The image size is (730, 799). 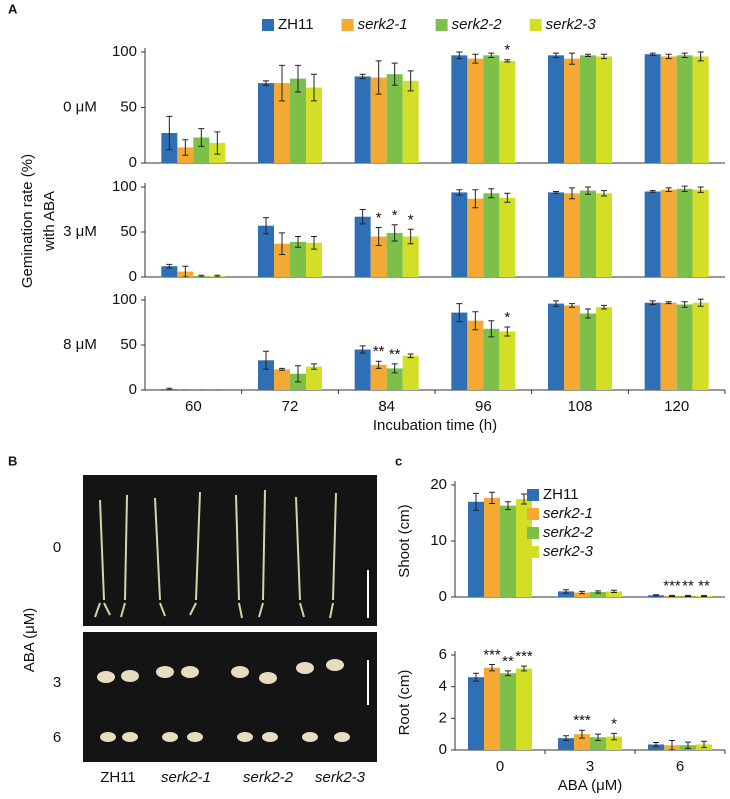 I want to click on subplot-label: 8 μM, so click(x=80, y=344).